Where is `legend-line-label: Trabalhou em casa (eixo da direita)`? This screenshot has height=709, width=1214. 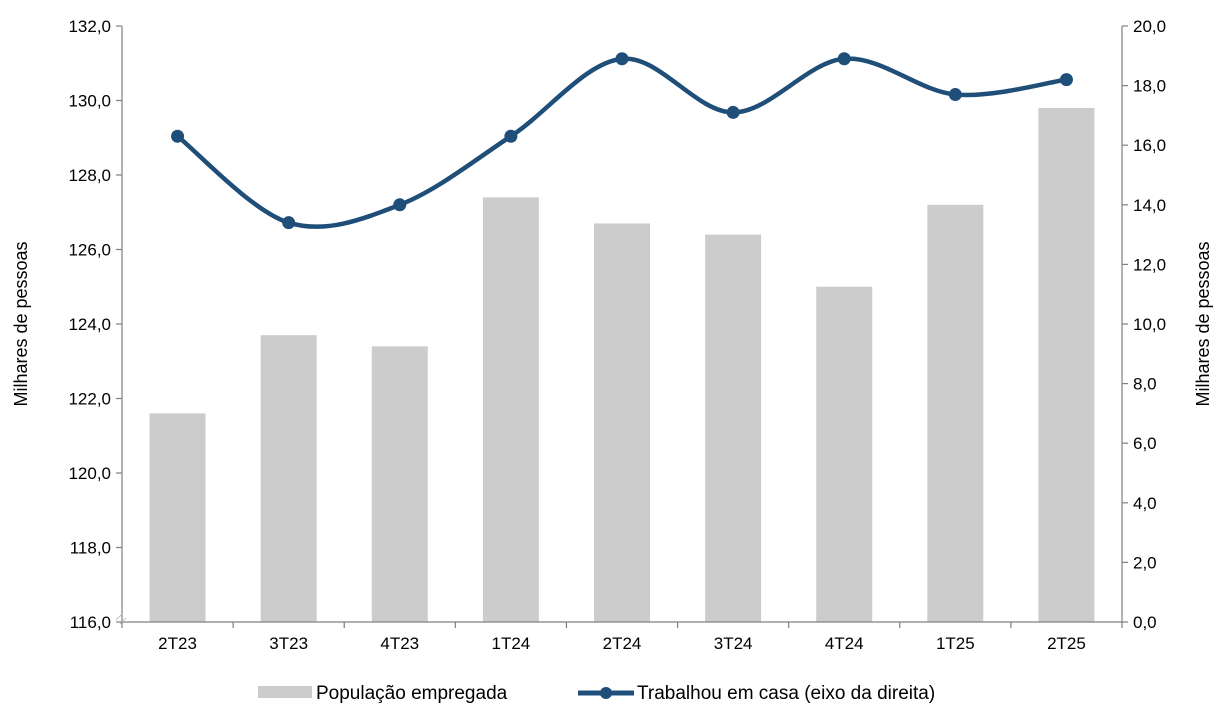 legend-line-label: Trabalhou em casa (eixo da direita) is located at coordinates (786, 693).